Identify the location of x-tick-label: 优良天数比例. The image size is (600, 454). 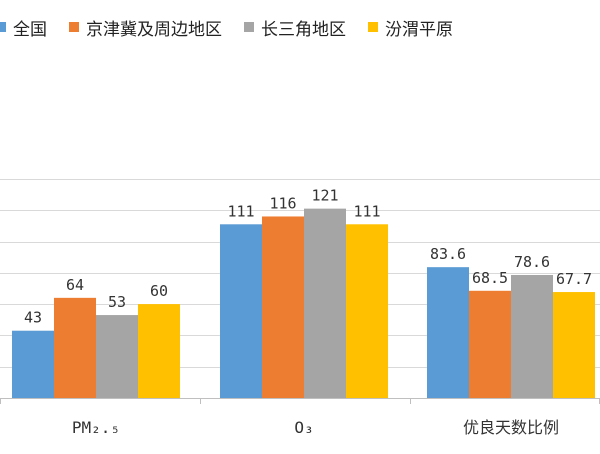
(511, 427).